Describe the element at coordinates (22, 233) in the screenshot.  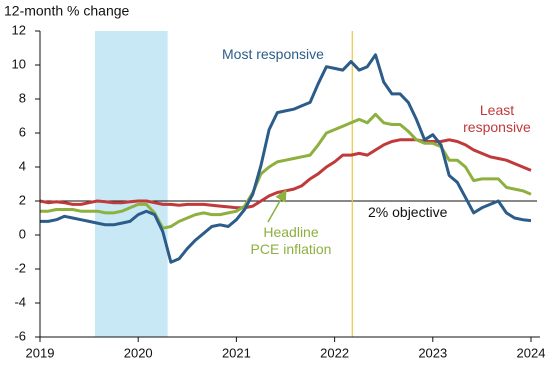
I see `y-tick-label: 0` at that location.